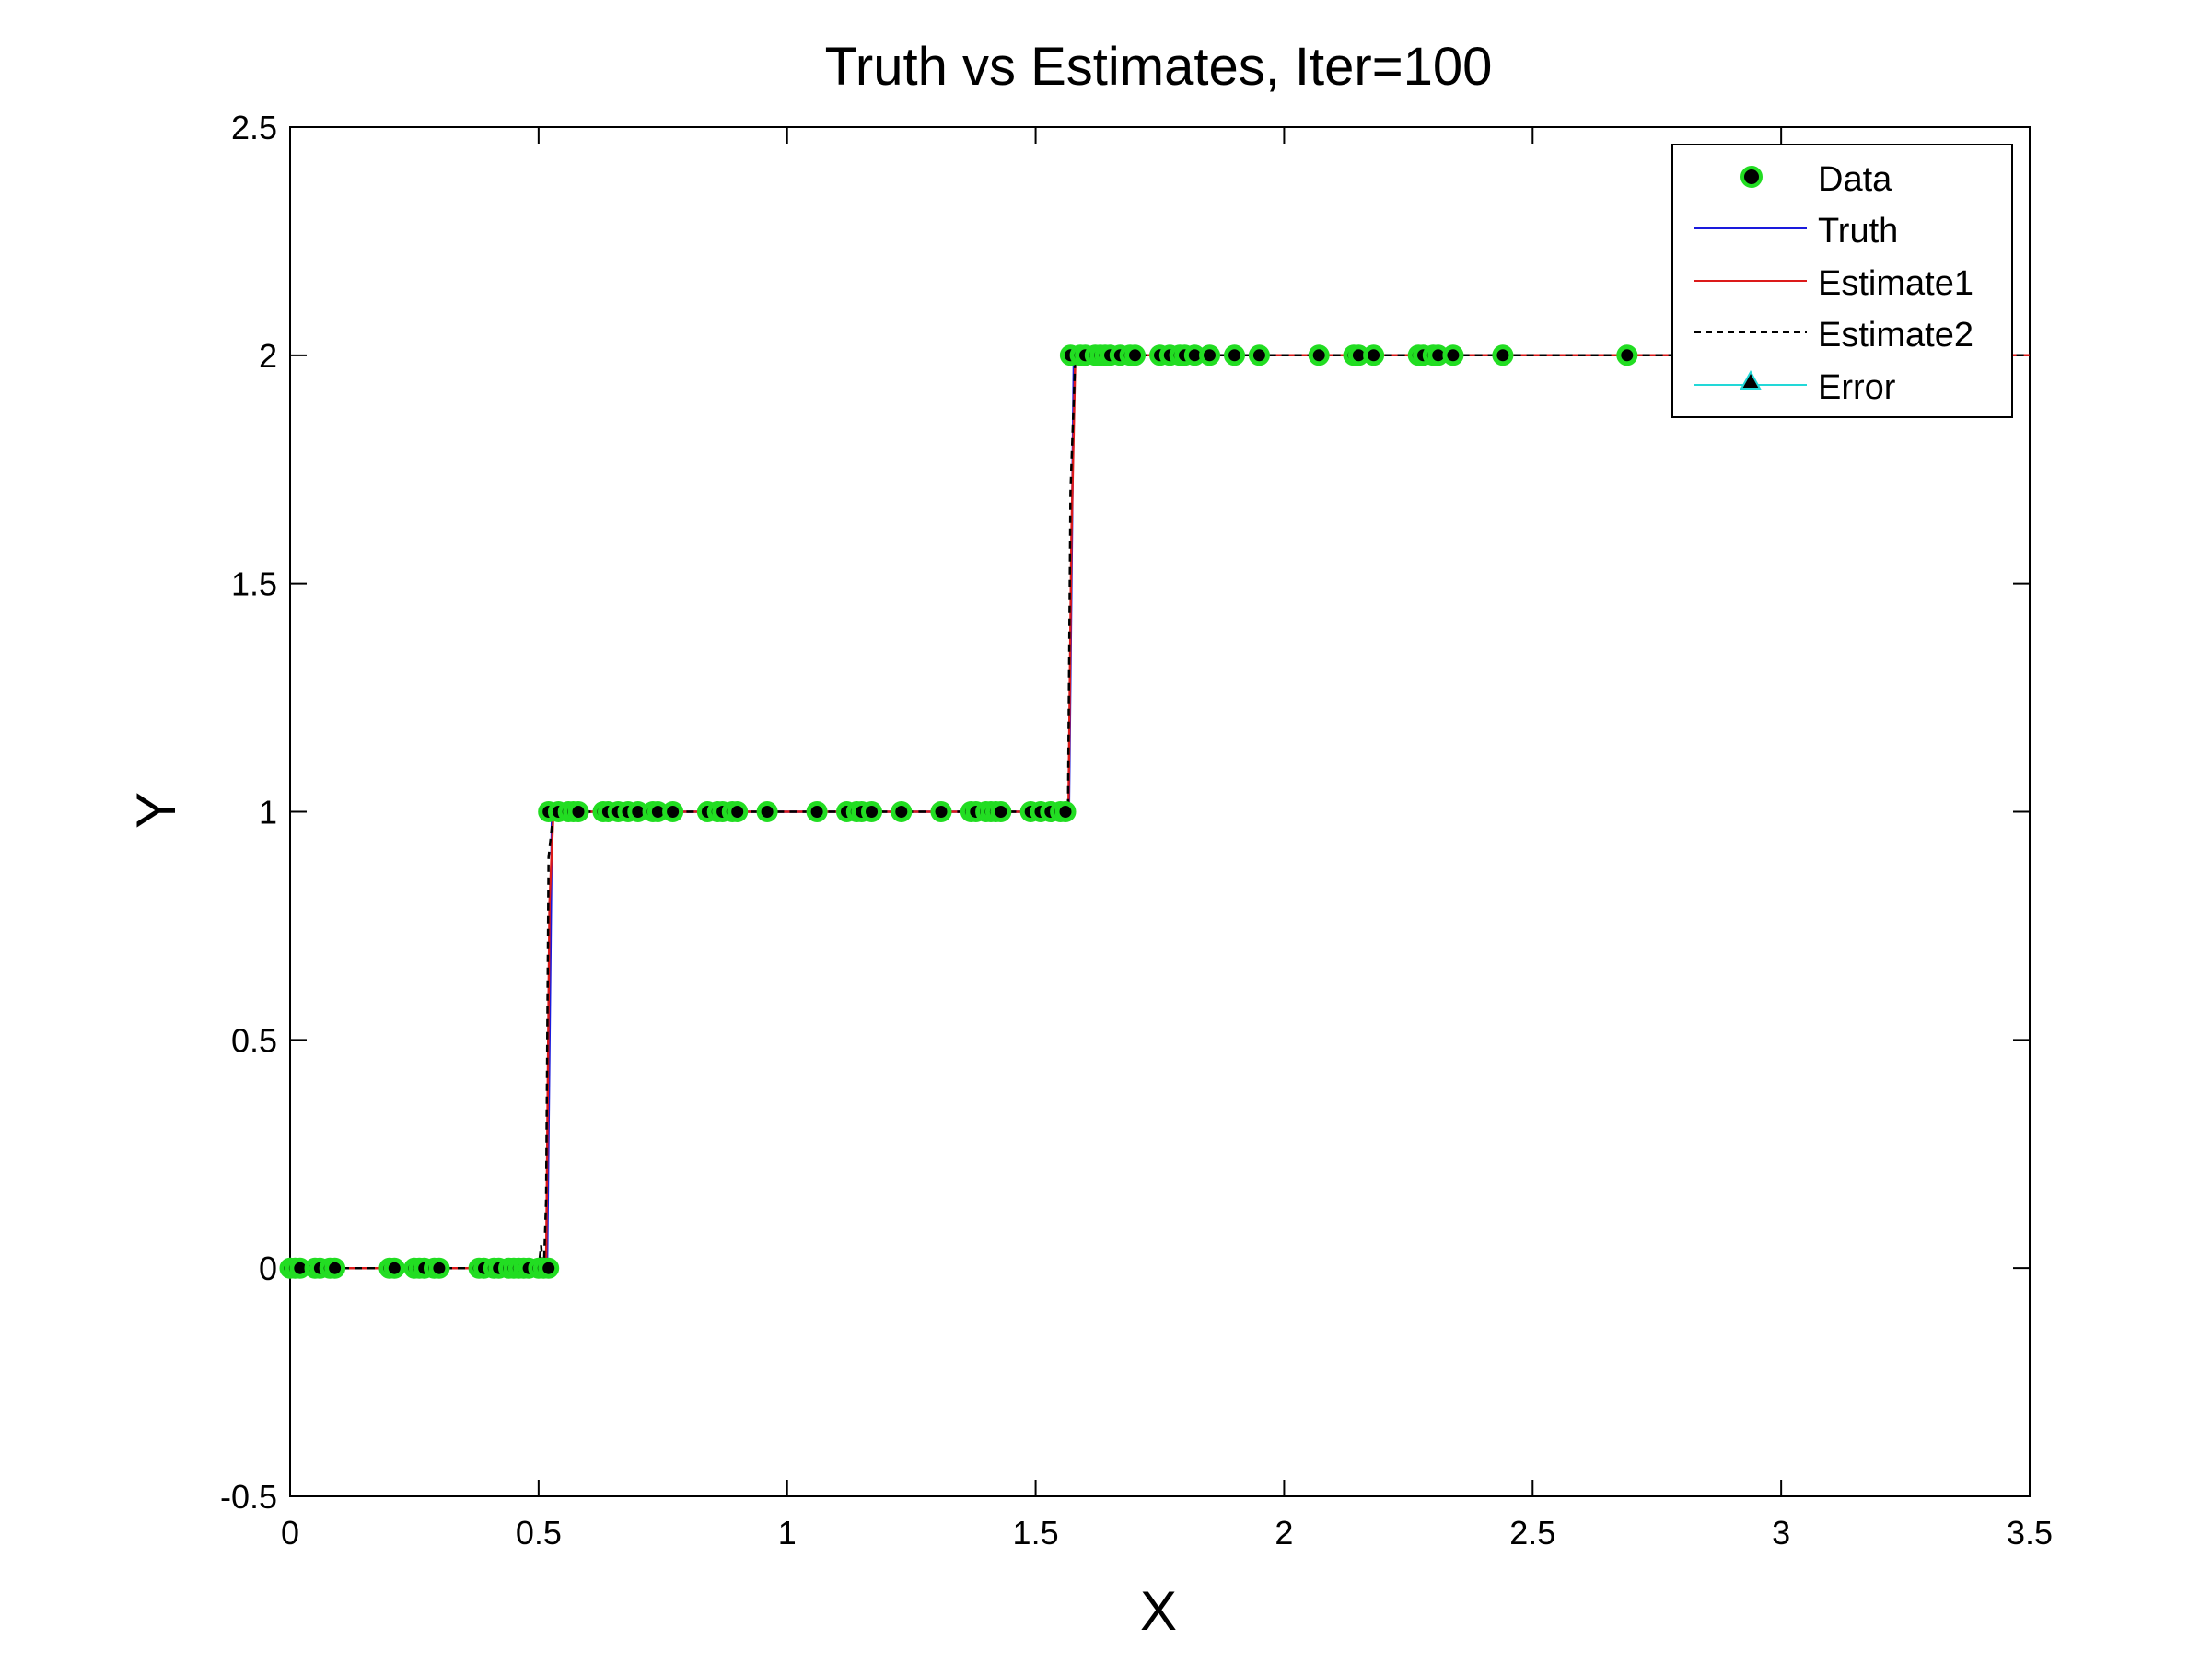  I want to click on y-tick-label: 0, so click(268, 1269).